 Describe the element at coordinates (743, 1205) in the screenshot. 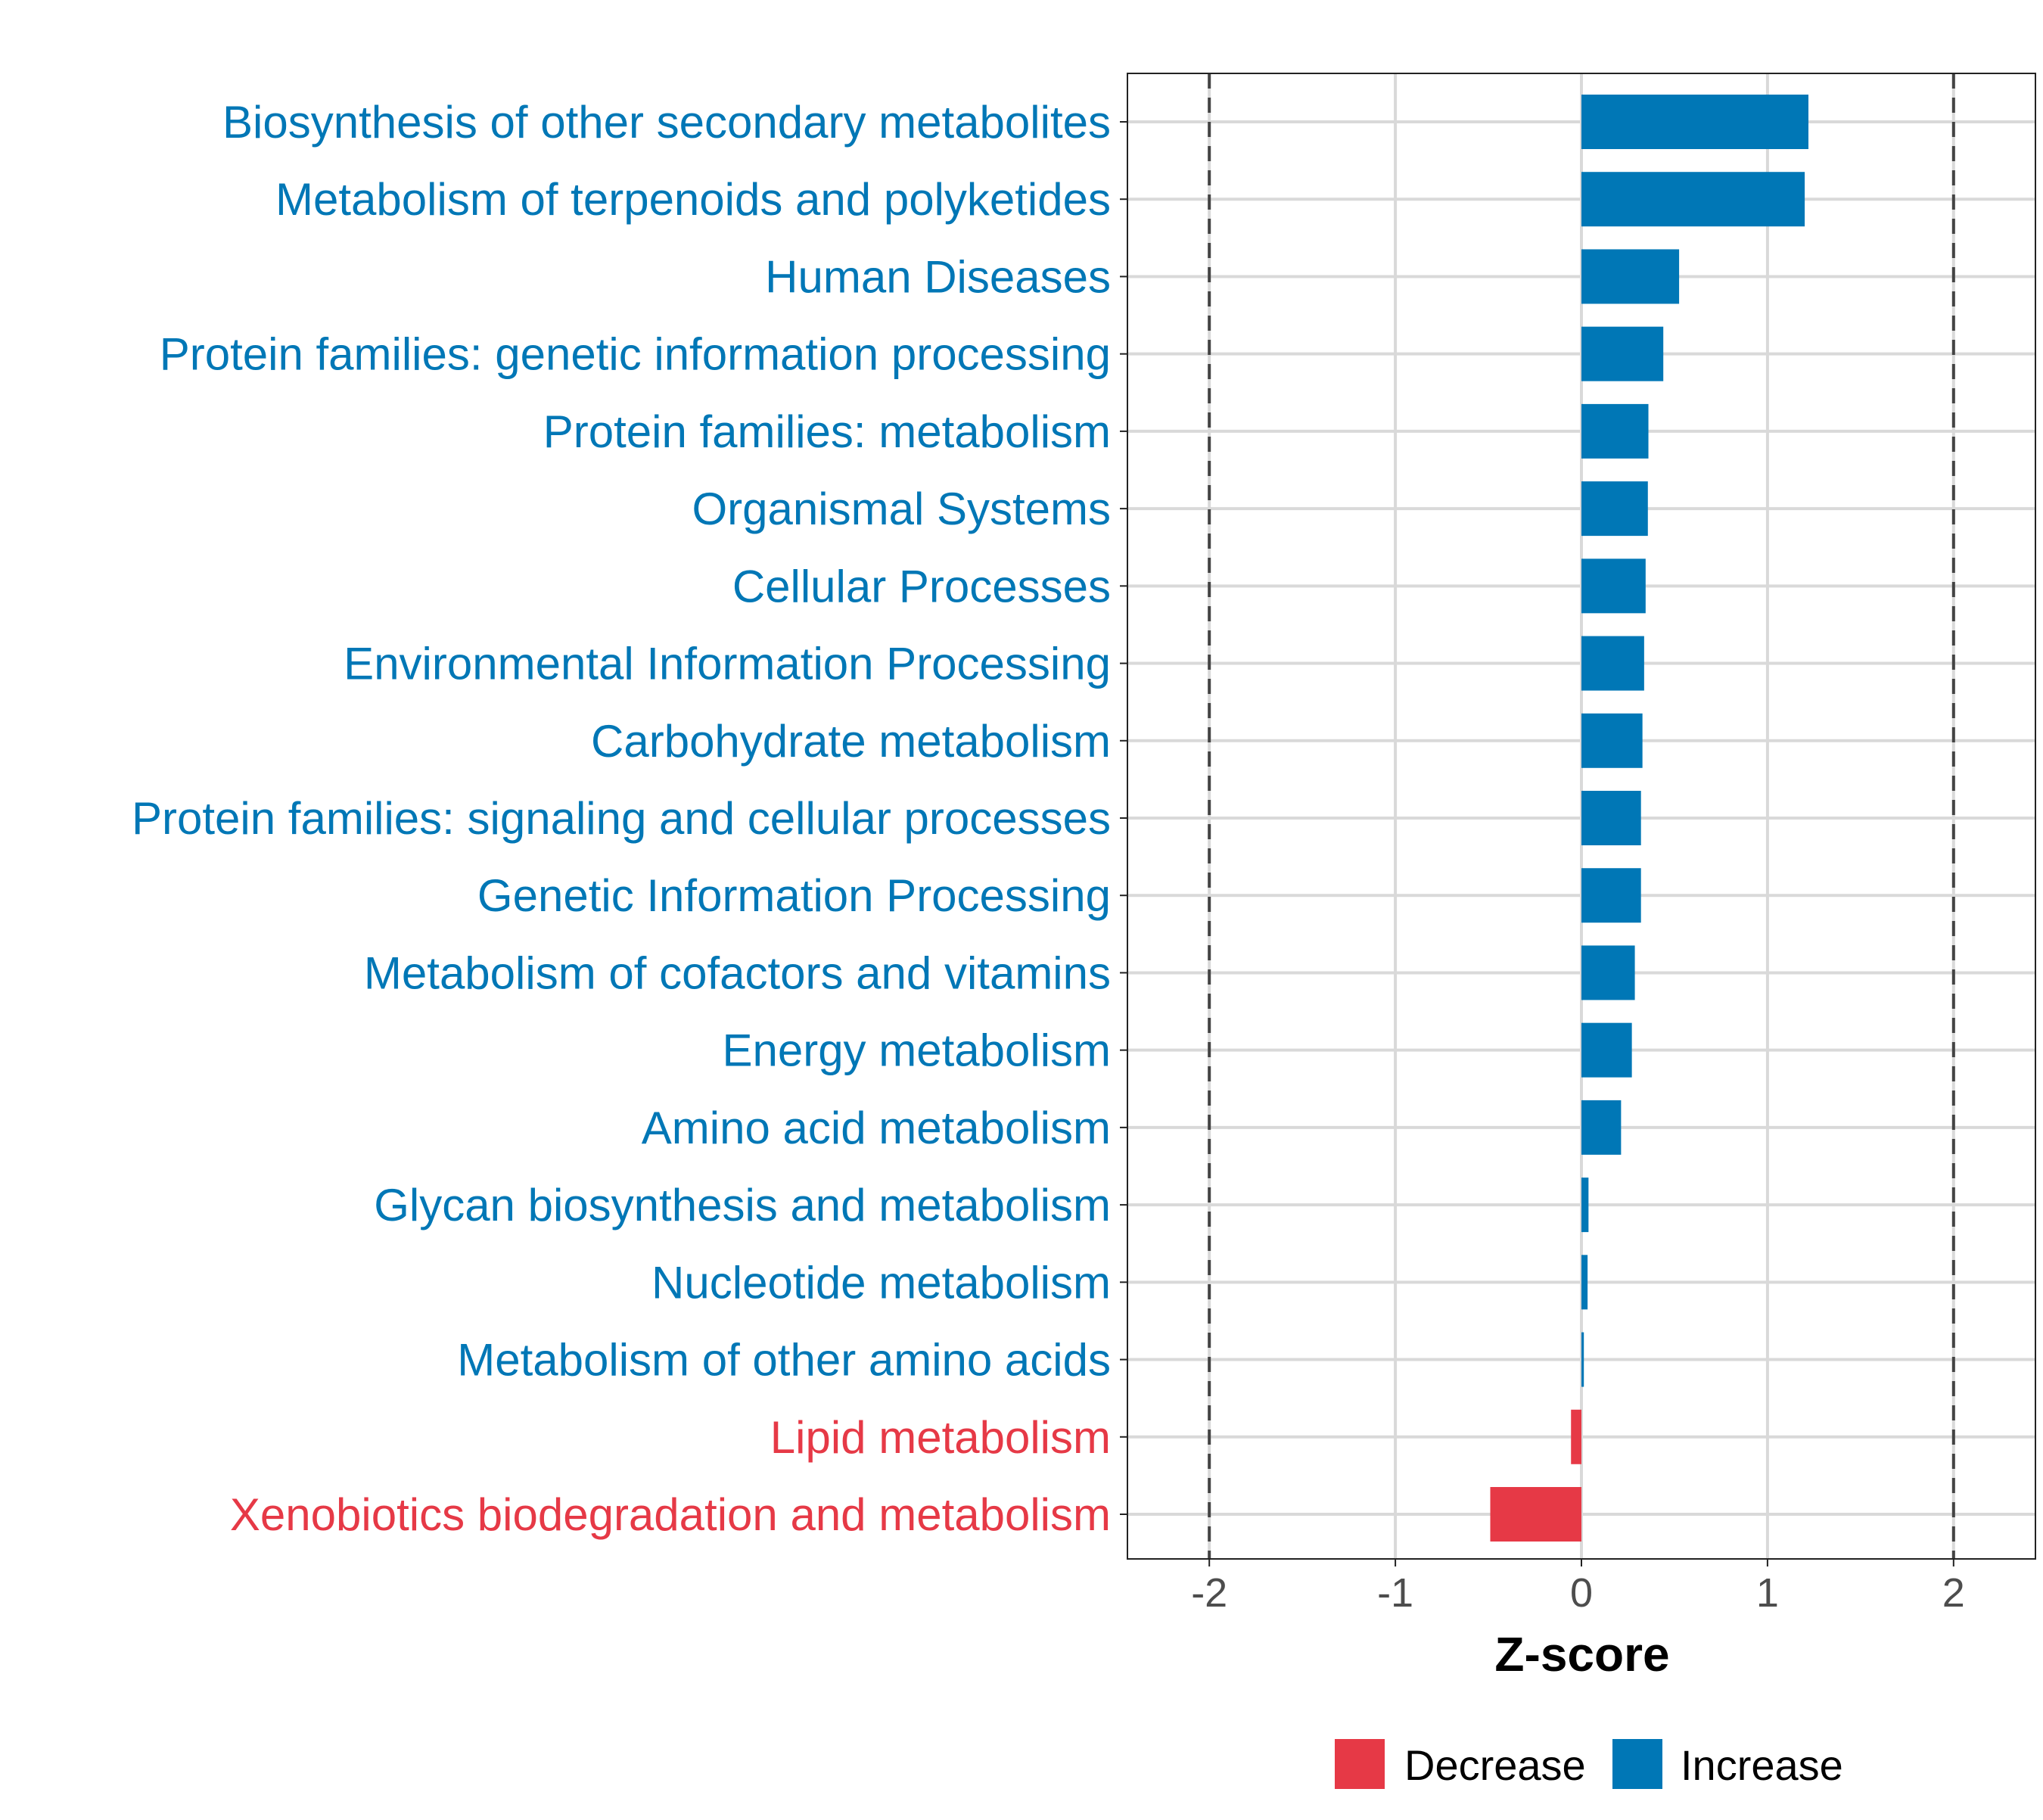

I see `y-tick-label: Glycan biosynthesis and metabolism` at that location.